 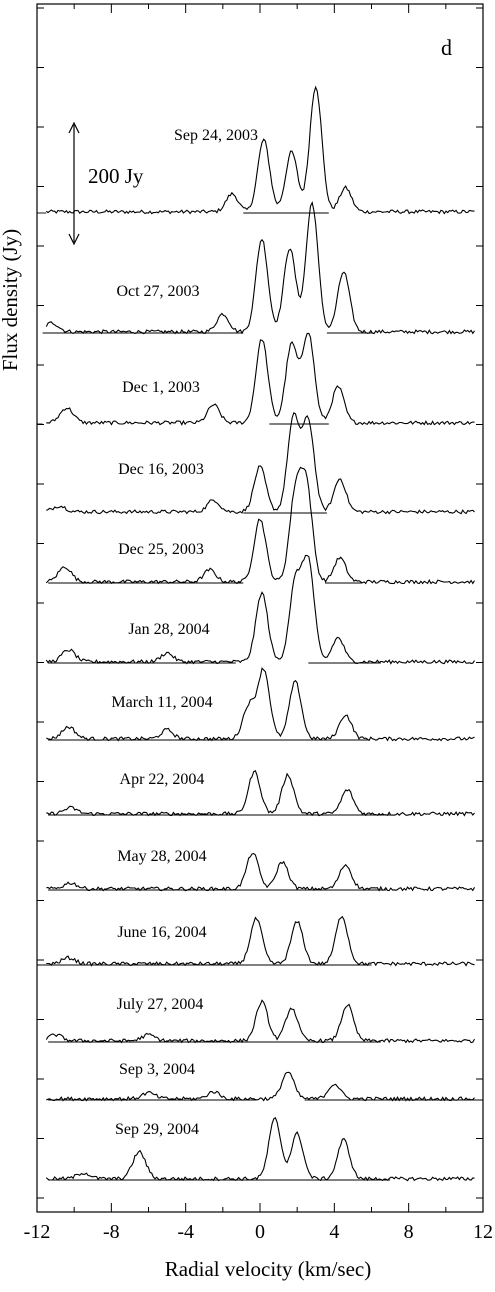 What do you see at coordinates (260, 704) in the screenshot?
I see `spectrum-series: March 11, 2004` at bounding box center [260, 704].